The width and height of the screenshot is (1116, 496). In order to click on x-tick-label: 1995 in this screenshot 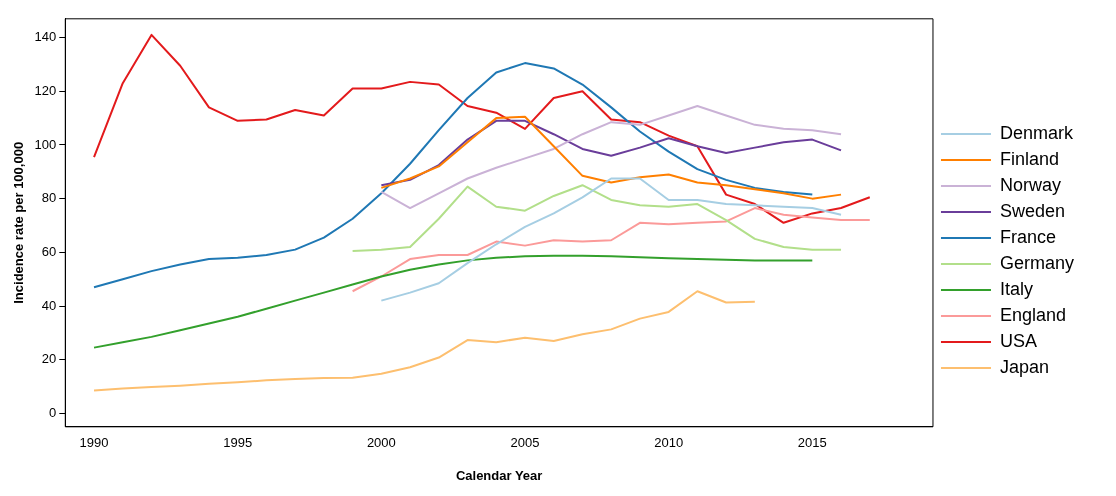, I will do `click(238, 443)`.